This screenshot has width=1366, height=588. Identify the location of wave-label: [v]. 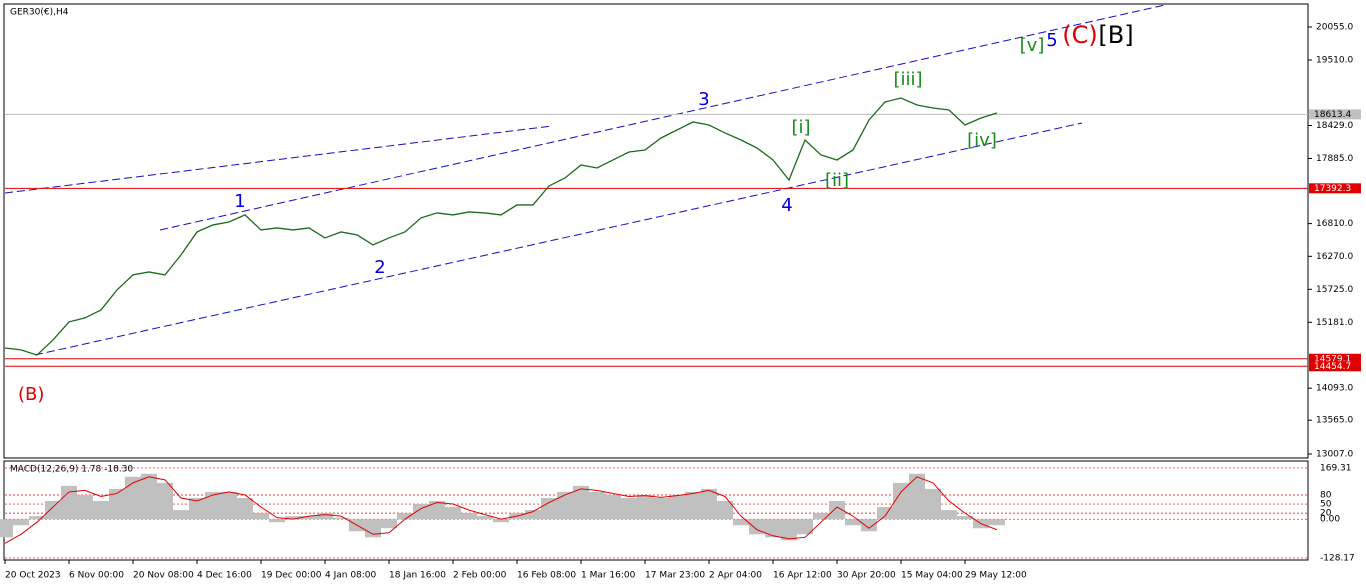
(1032, 45).